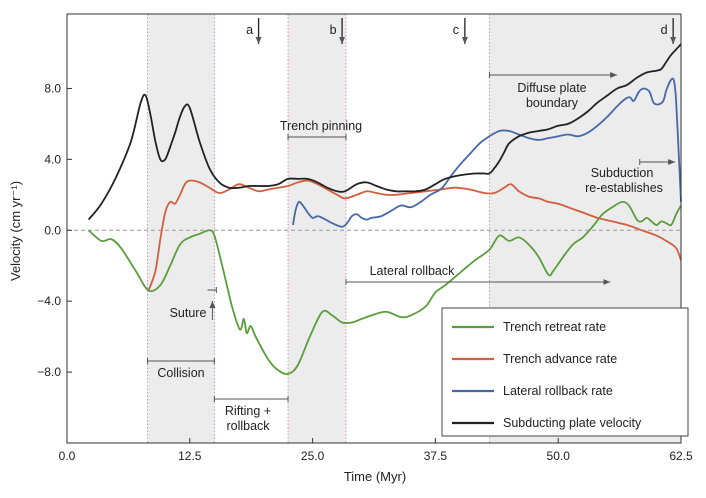  What do you see at coordinates (249, 30) in the screenshot?
I see `event-label-a: a` at bounding box center [249, 30].